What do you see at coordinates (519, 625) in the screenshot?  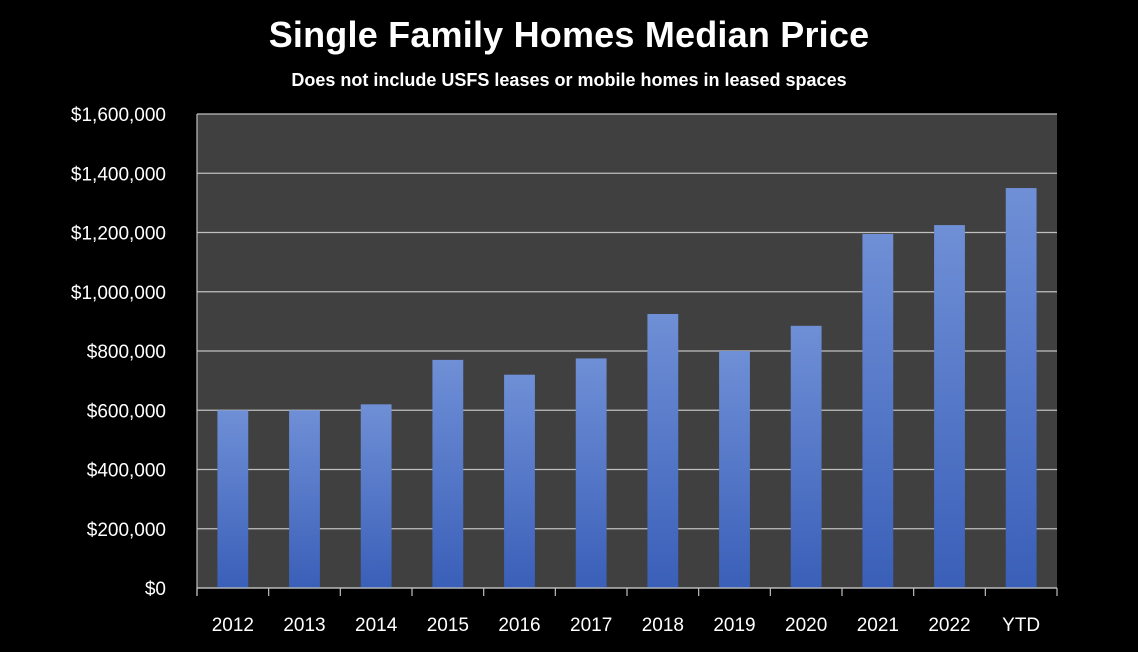 I see `x-tick-label: 2016` at bounding box center [519, 625].